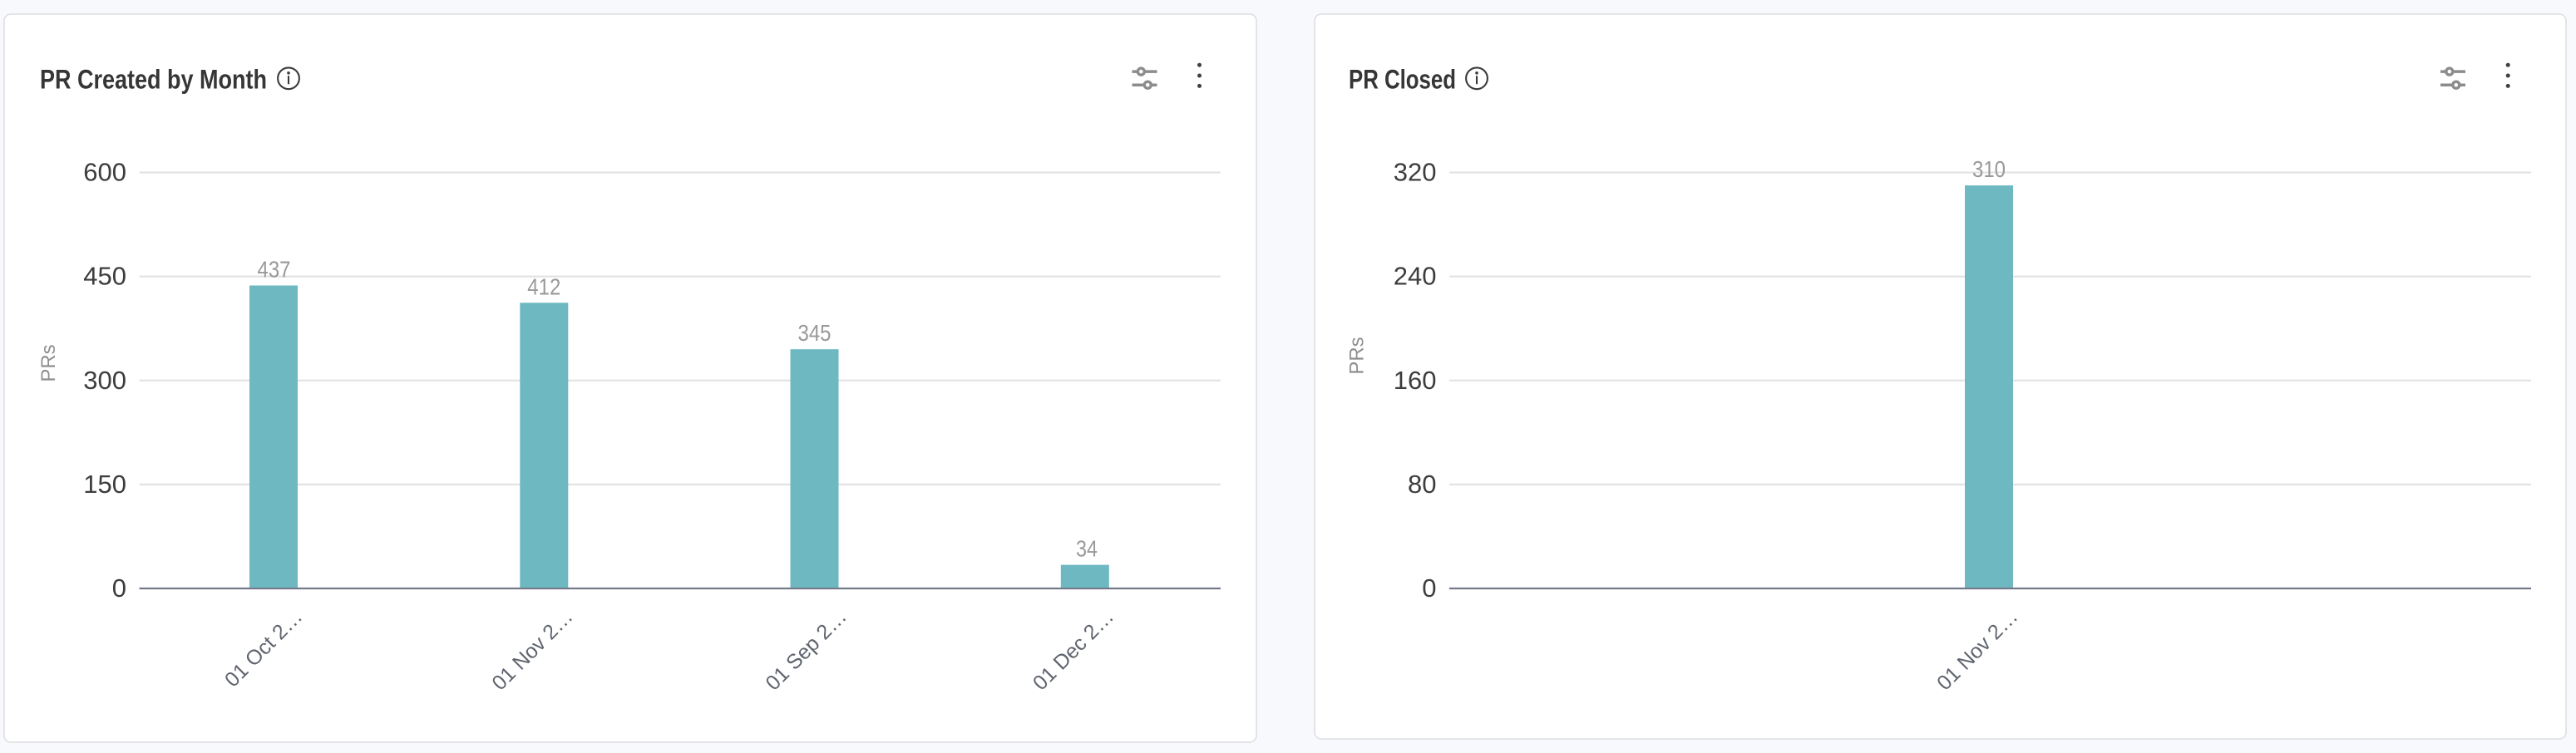 The width and height of the screenshot is (2576, 753). What do you see at coordinates (1402, 80) in the screenshot?
I see `svg-text: PR Closed` at bounding box center [1402, 80].